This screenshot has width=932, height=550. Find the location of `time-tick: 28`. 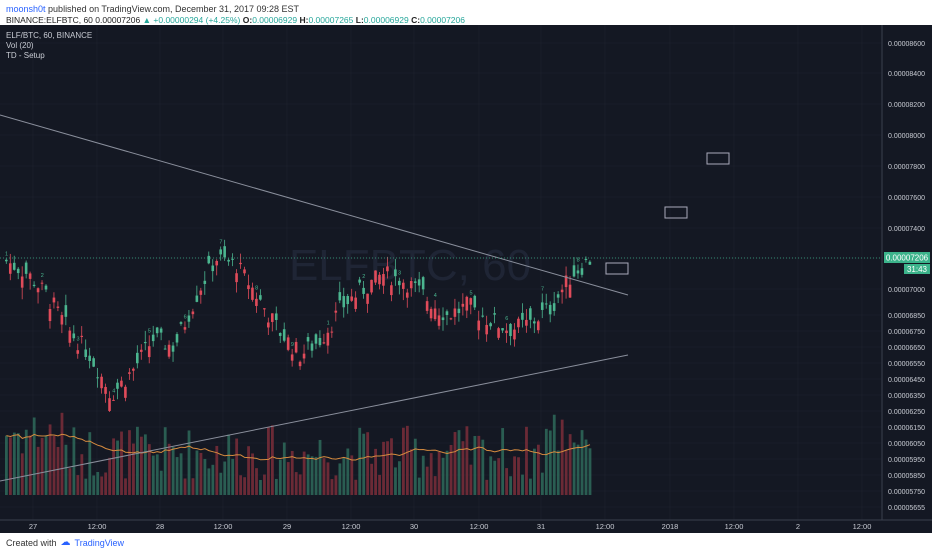

time-tick: 28 is located at coordinates (160, 526).